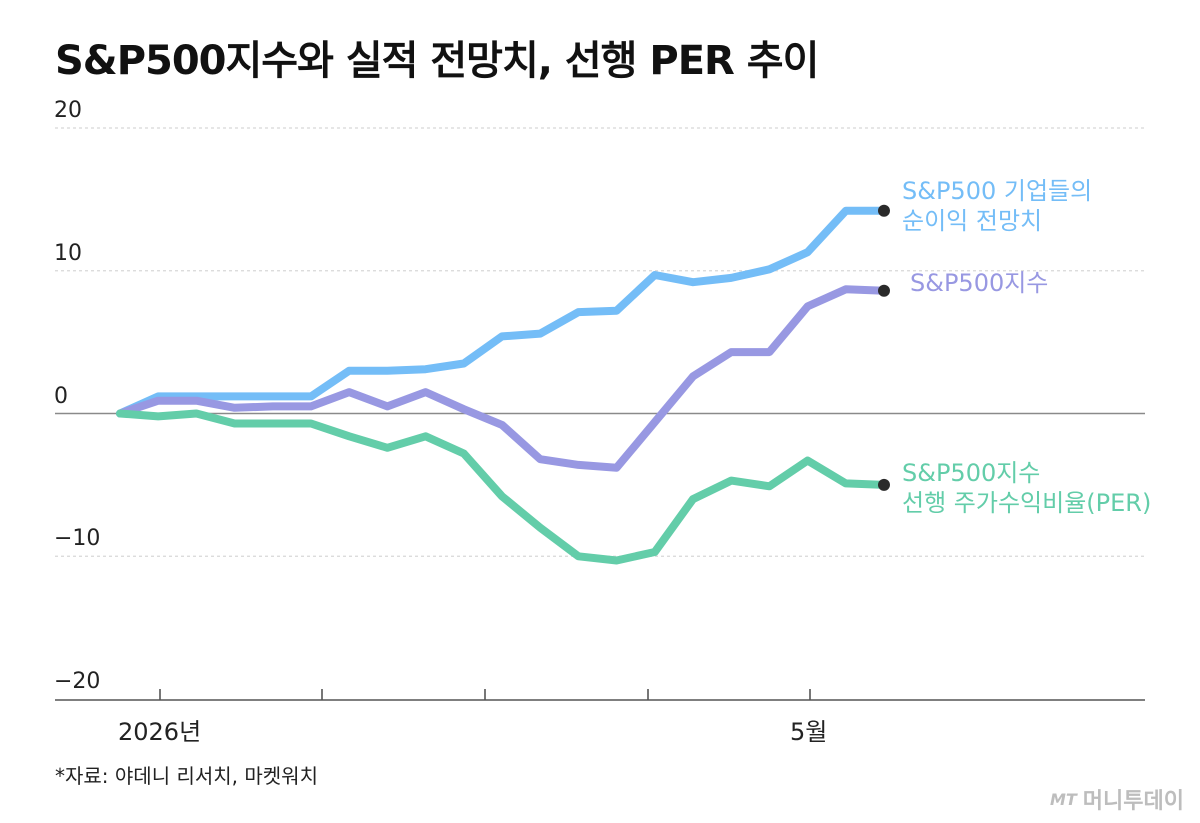 This screenshot has width=1200, height=823. I want to click on y-tick-label: 20, so click(68, 110).